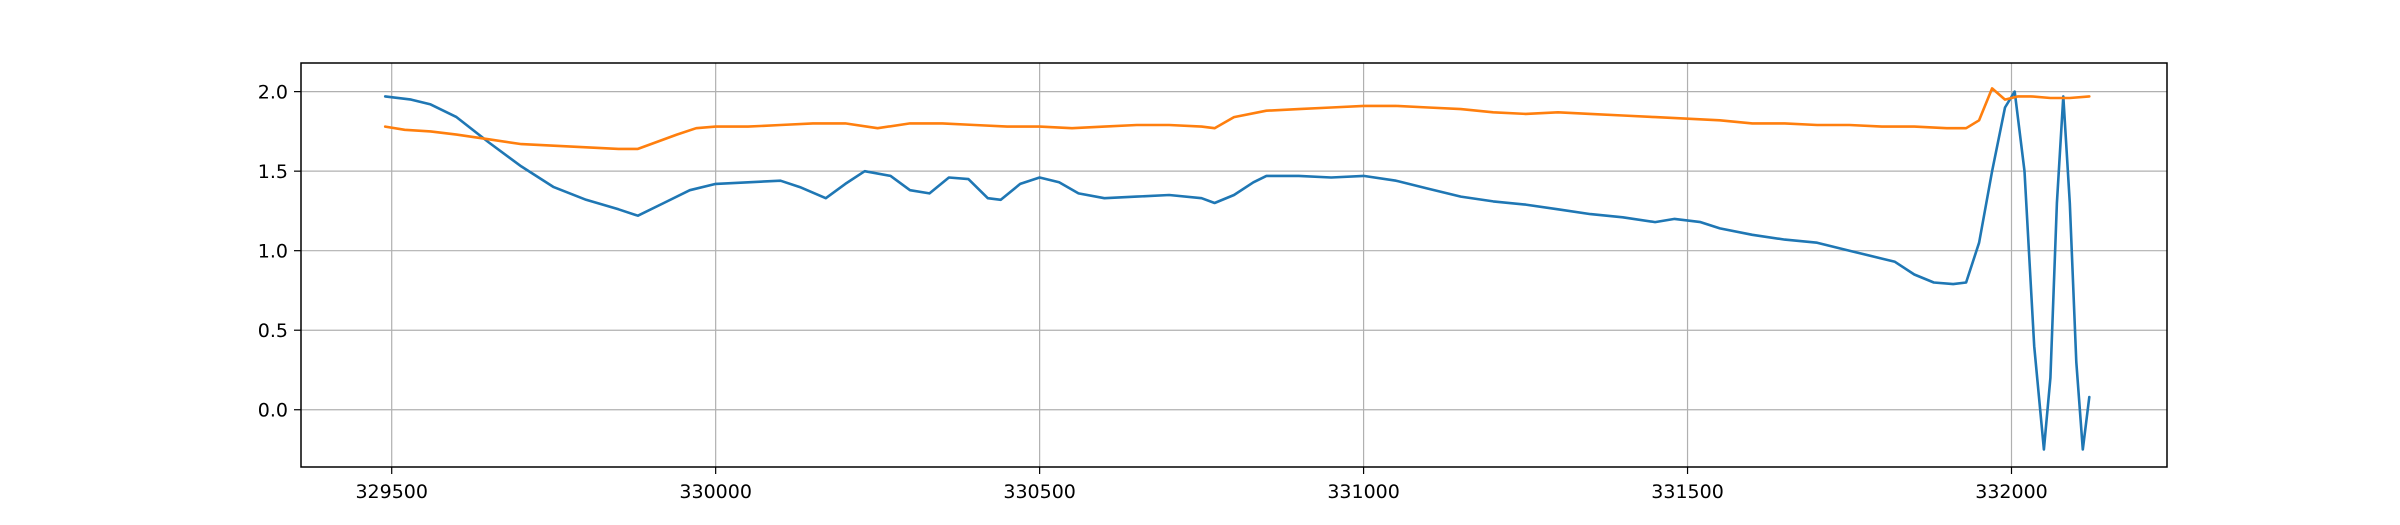 The width and height of the screenshot is (2400, 525). Describe the element at coordinates (2011, 492) in the screenshot. I see `x-tick-label: 332000` at that location.